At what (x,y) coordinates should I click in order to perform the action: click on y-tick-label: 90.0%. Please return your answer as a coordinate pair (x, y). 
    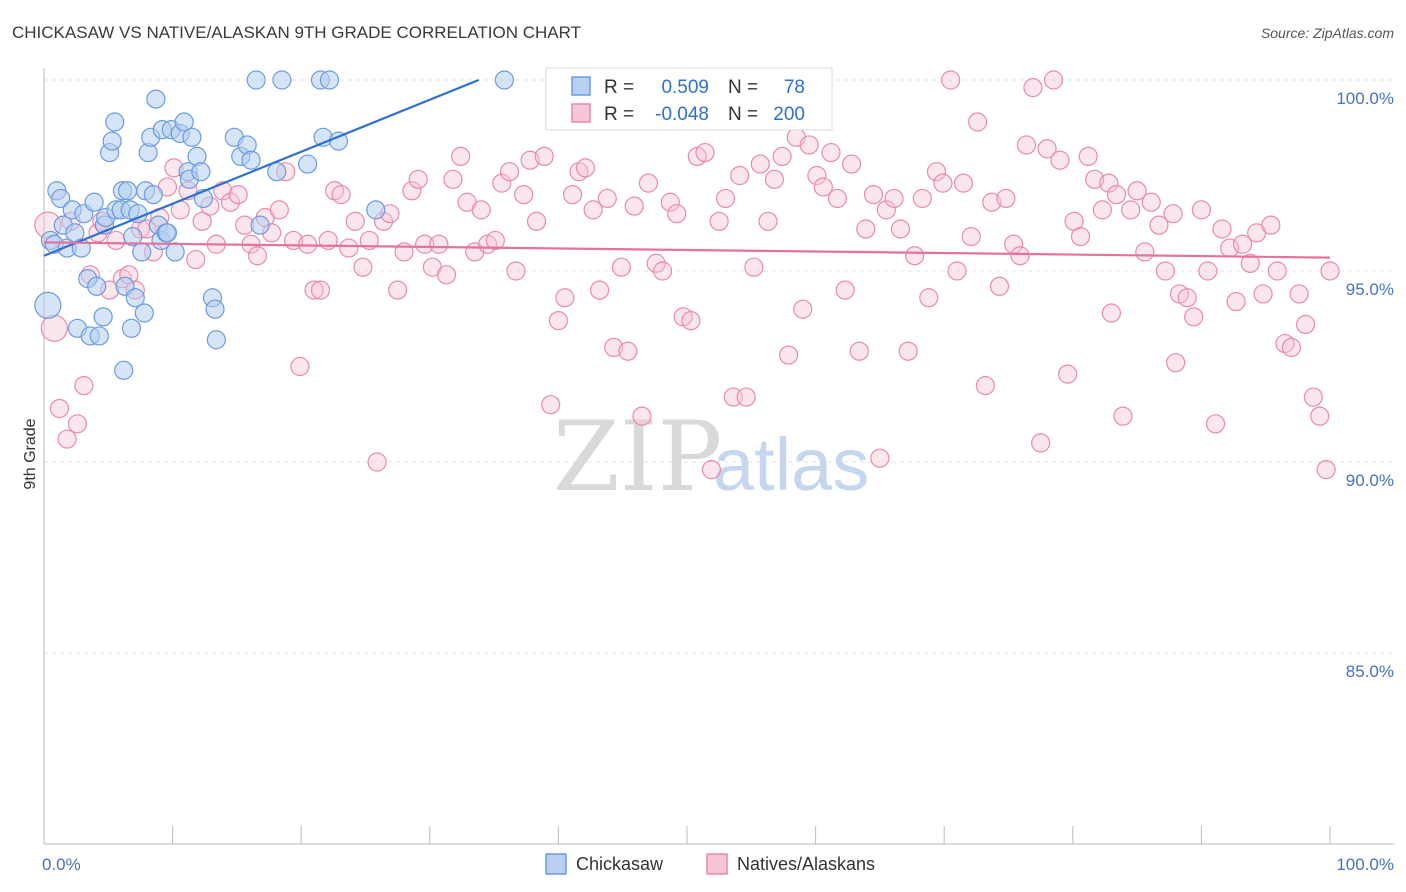
    Looking at the image, I should click on (1370, 480).